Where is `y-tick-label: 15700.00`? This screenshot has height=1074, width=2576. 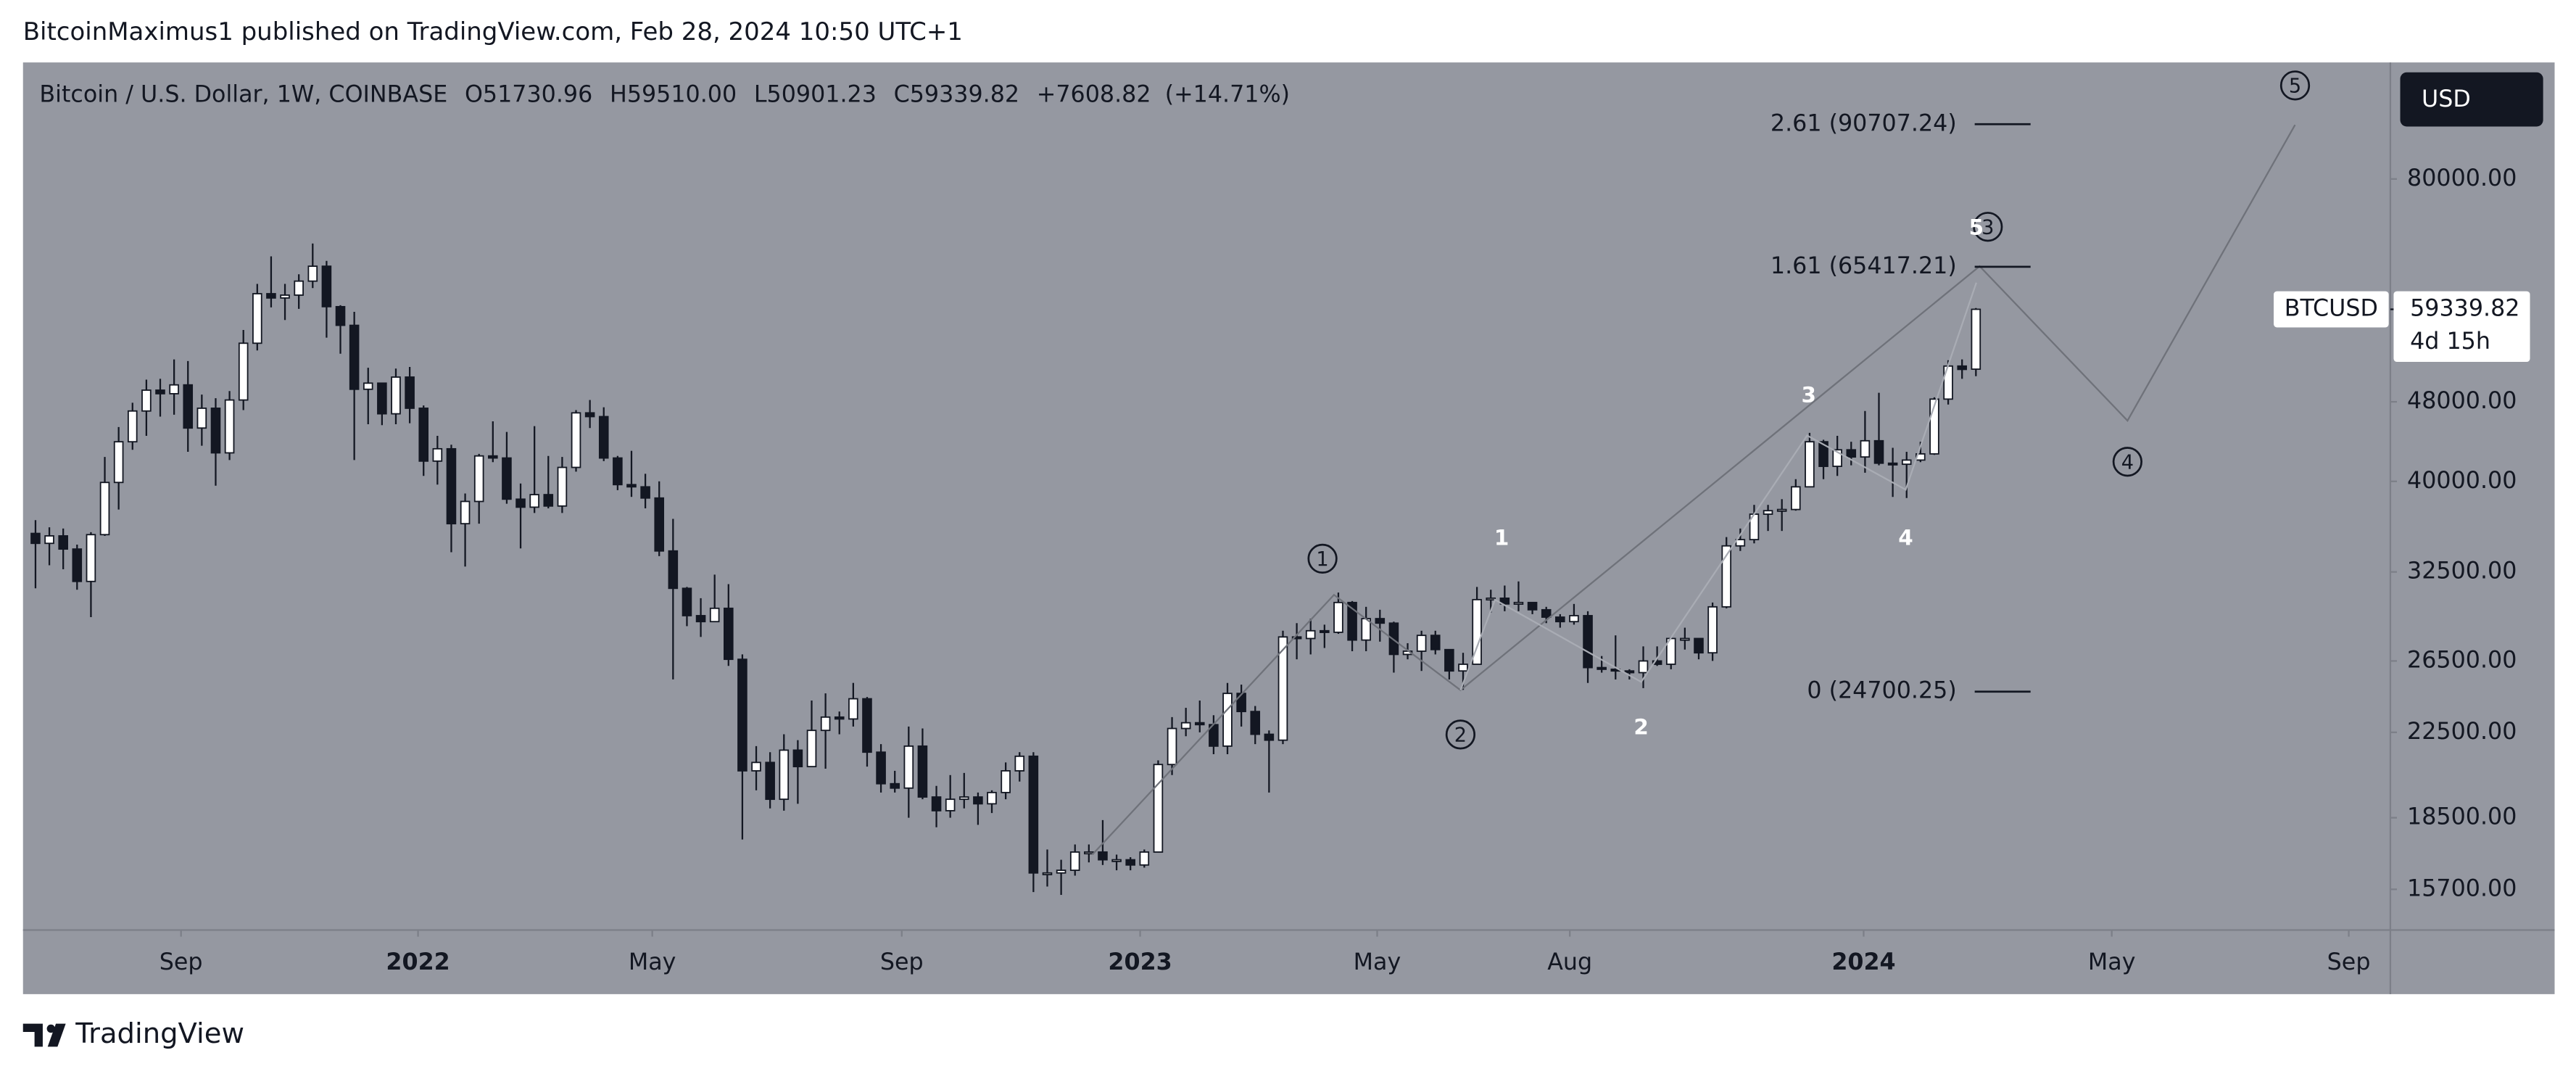
y-tick-label: 15700.00 is located at coordinates (2462, 888).